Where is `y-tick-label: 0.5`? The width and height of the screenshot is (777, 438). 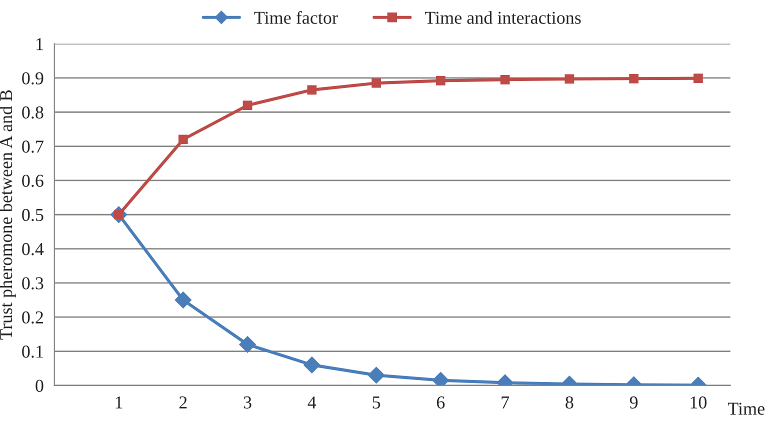 y-tick-label: 0.5 is located at coordinates (33, 215).